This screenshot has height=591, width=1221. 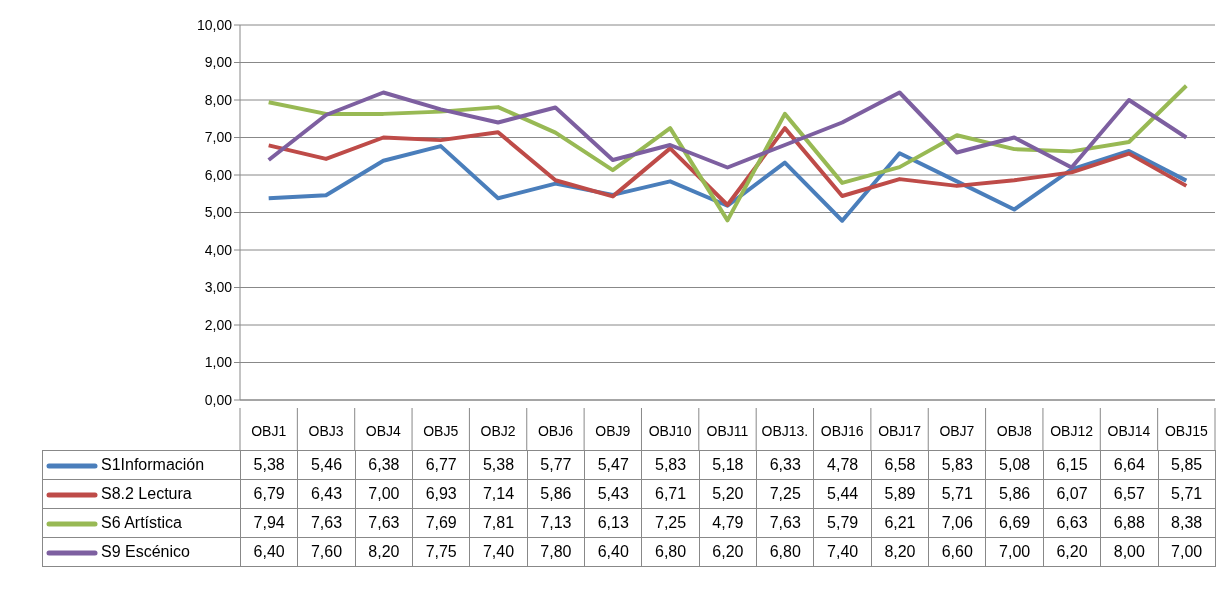 I want to click on x-tick-label: OBJ2, so click(x=498, y=431).